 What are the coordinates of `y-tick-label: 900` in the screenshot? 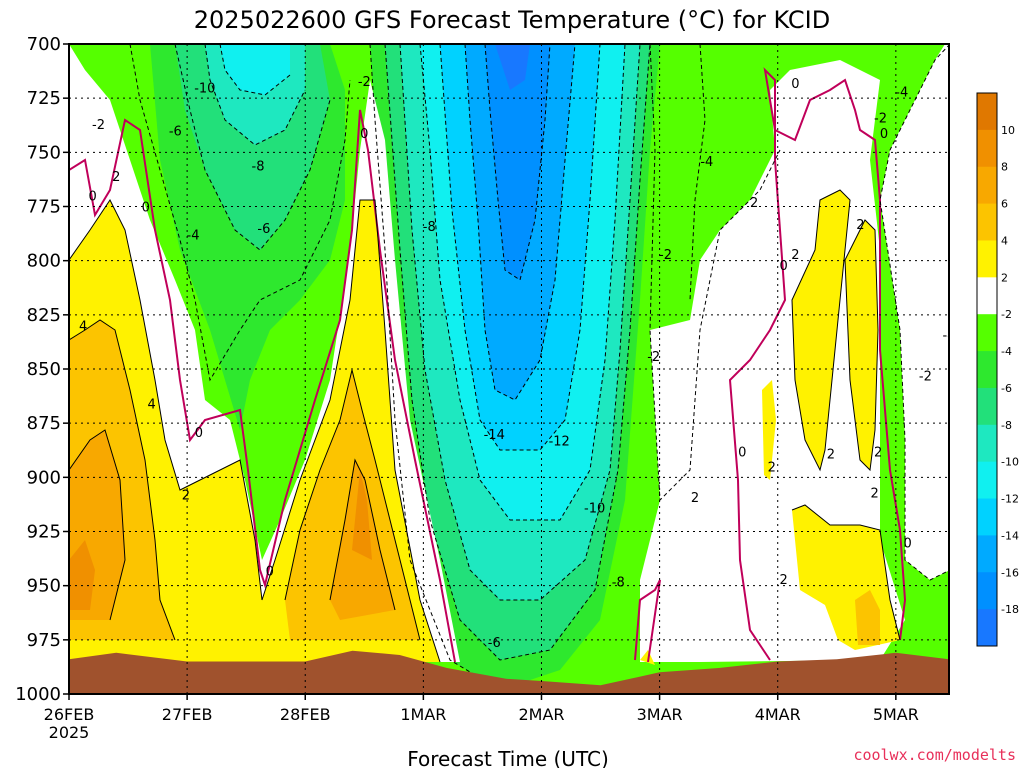 It's located at (44, 477).